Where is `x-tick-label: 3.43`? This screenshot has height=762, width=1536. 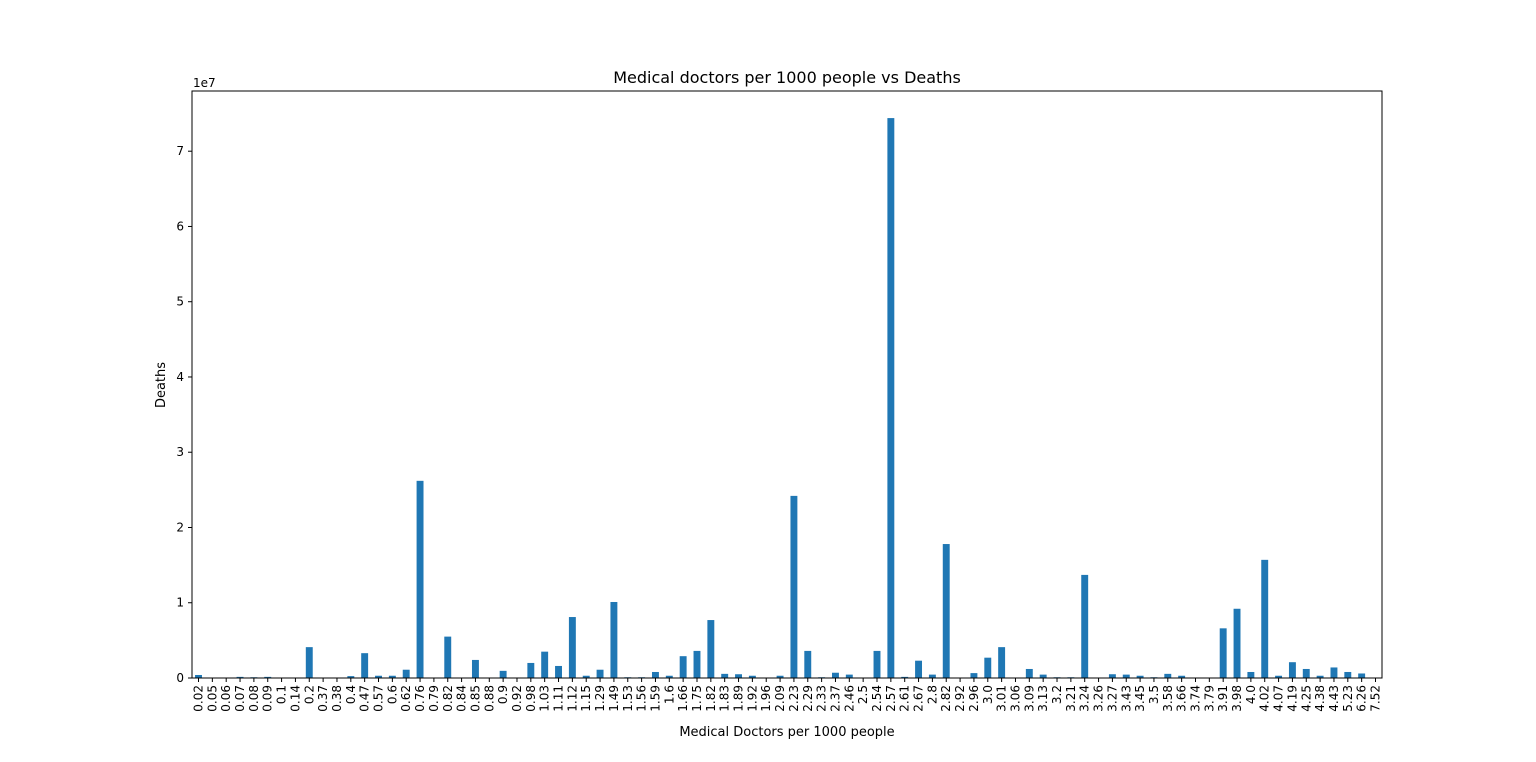
x-tick-label: 3.43 is located at coordinates (1126, 698).